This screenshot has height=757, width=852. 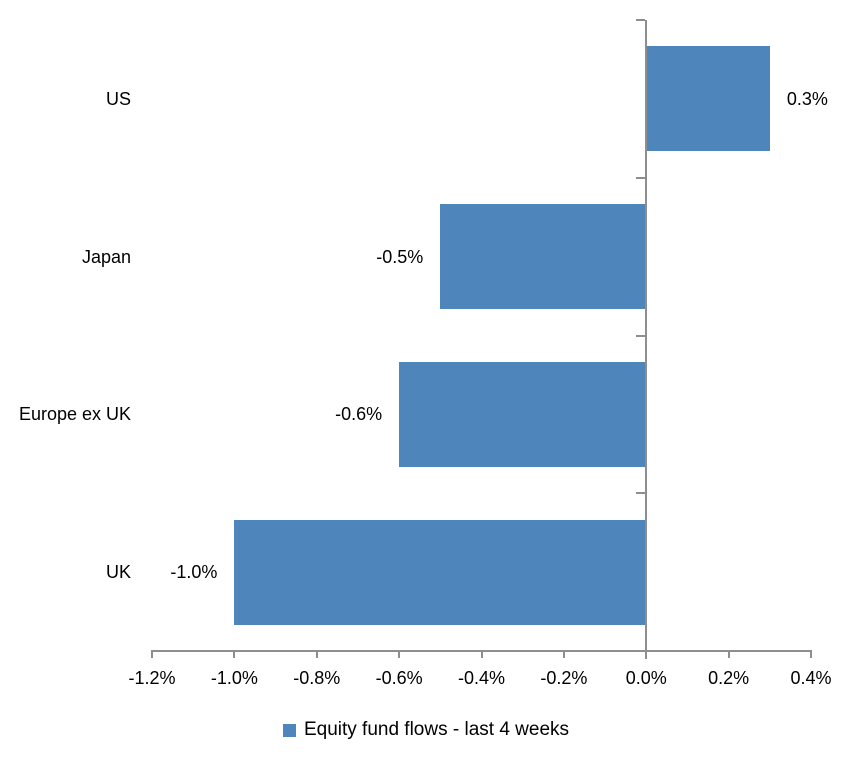 I want to click on x-tick--0.4, so click(x=481, y=654).